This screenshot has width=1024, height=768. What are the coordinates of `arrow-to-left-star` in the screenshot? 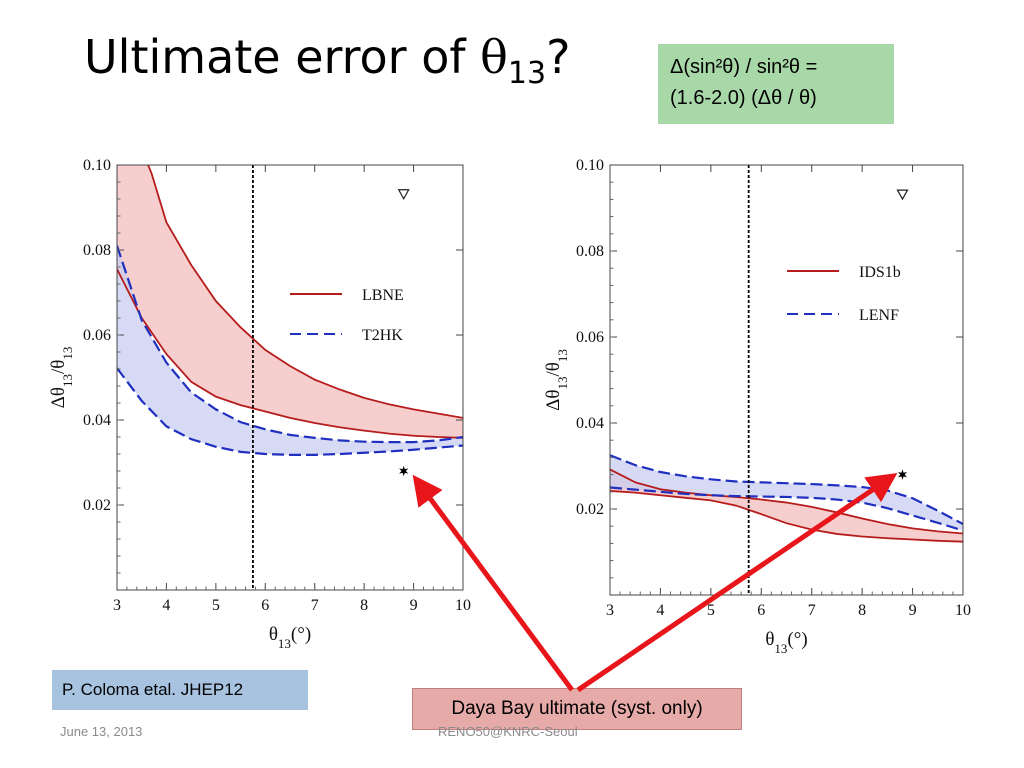 It's located at (493, 583).